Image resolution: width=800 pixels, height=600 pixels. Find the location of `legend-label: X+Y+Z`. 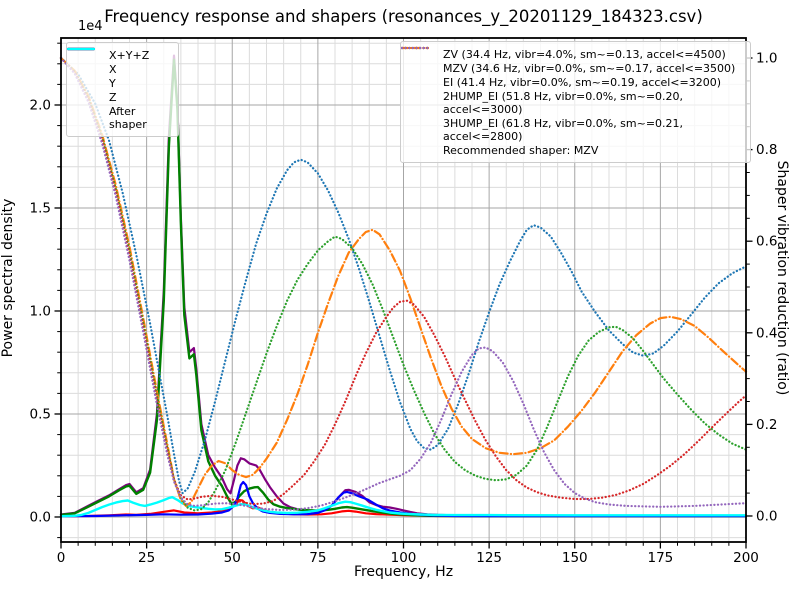

legend-label: X+Y+Z is located at coordinates (129, 55).